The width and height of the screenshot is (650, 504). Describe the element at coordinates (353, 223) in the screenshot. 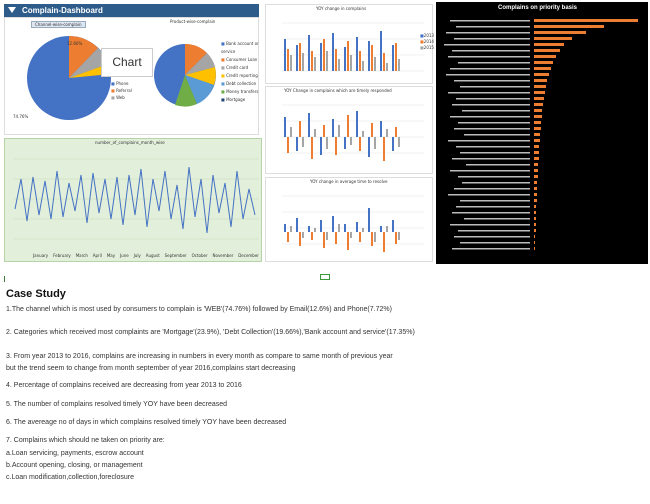

I see `yoy3-bar-chart` at that location.